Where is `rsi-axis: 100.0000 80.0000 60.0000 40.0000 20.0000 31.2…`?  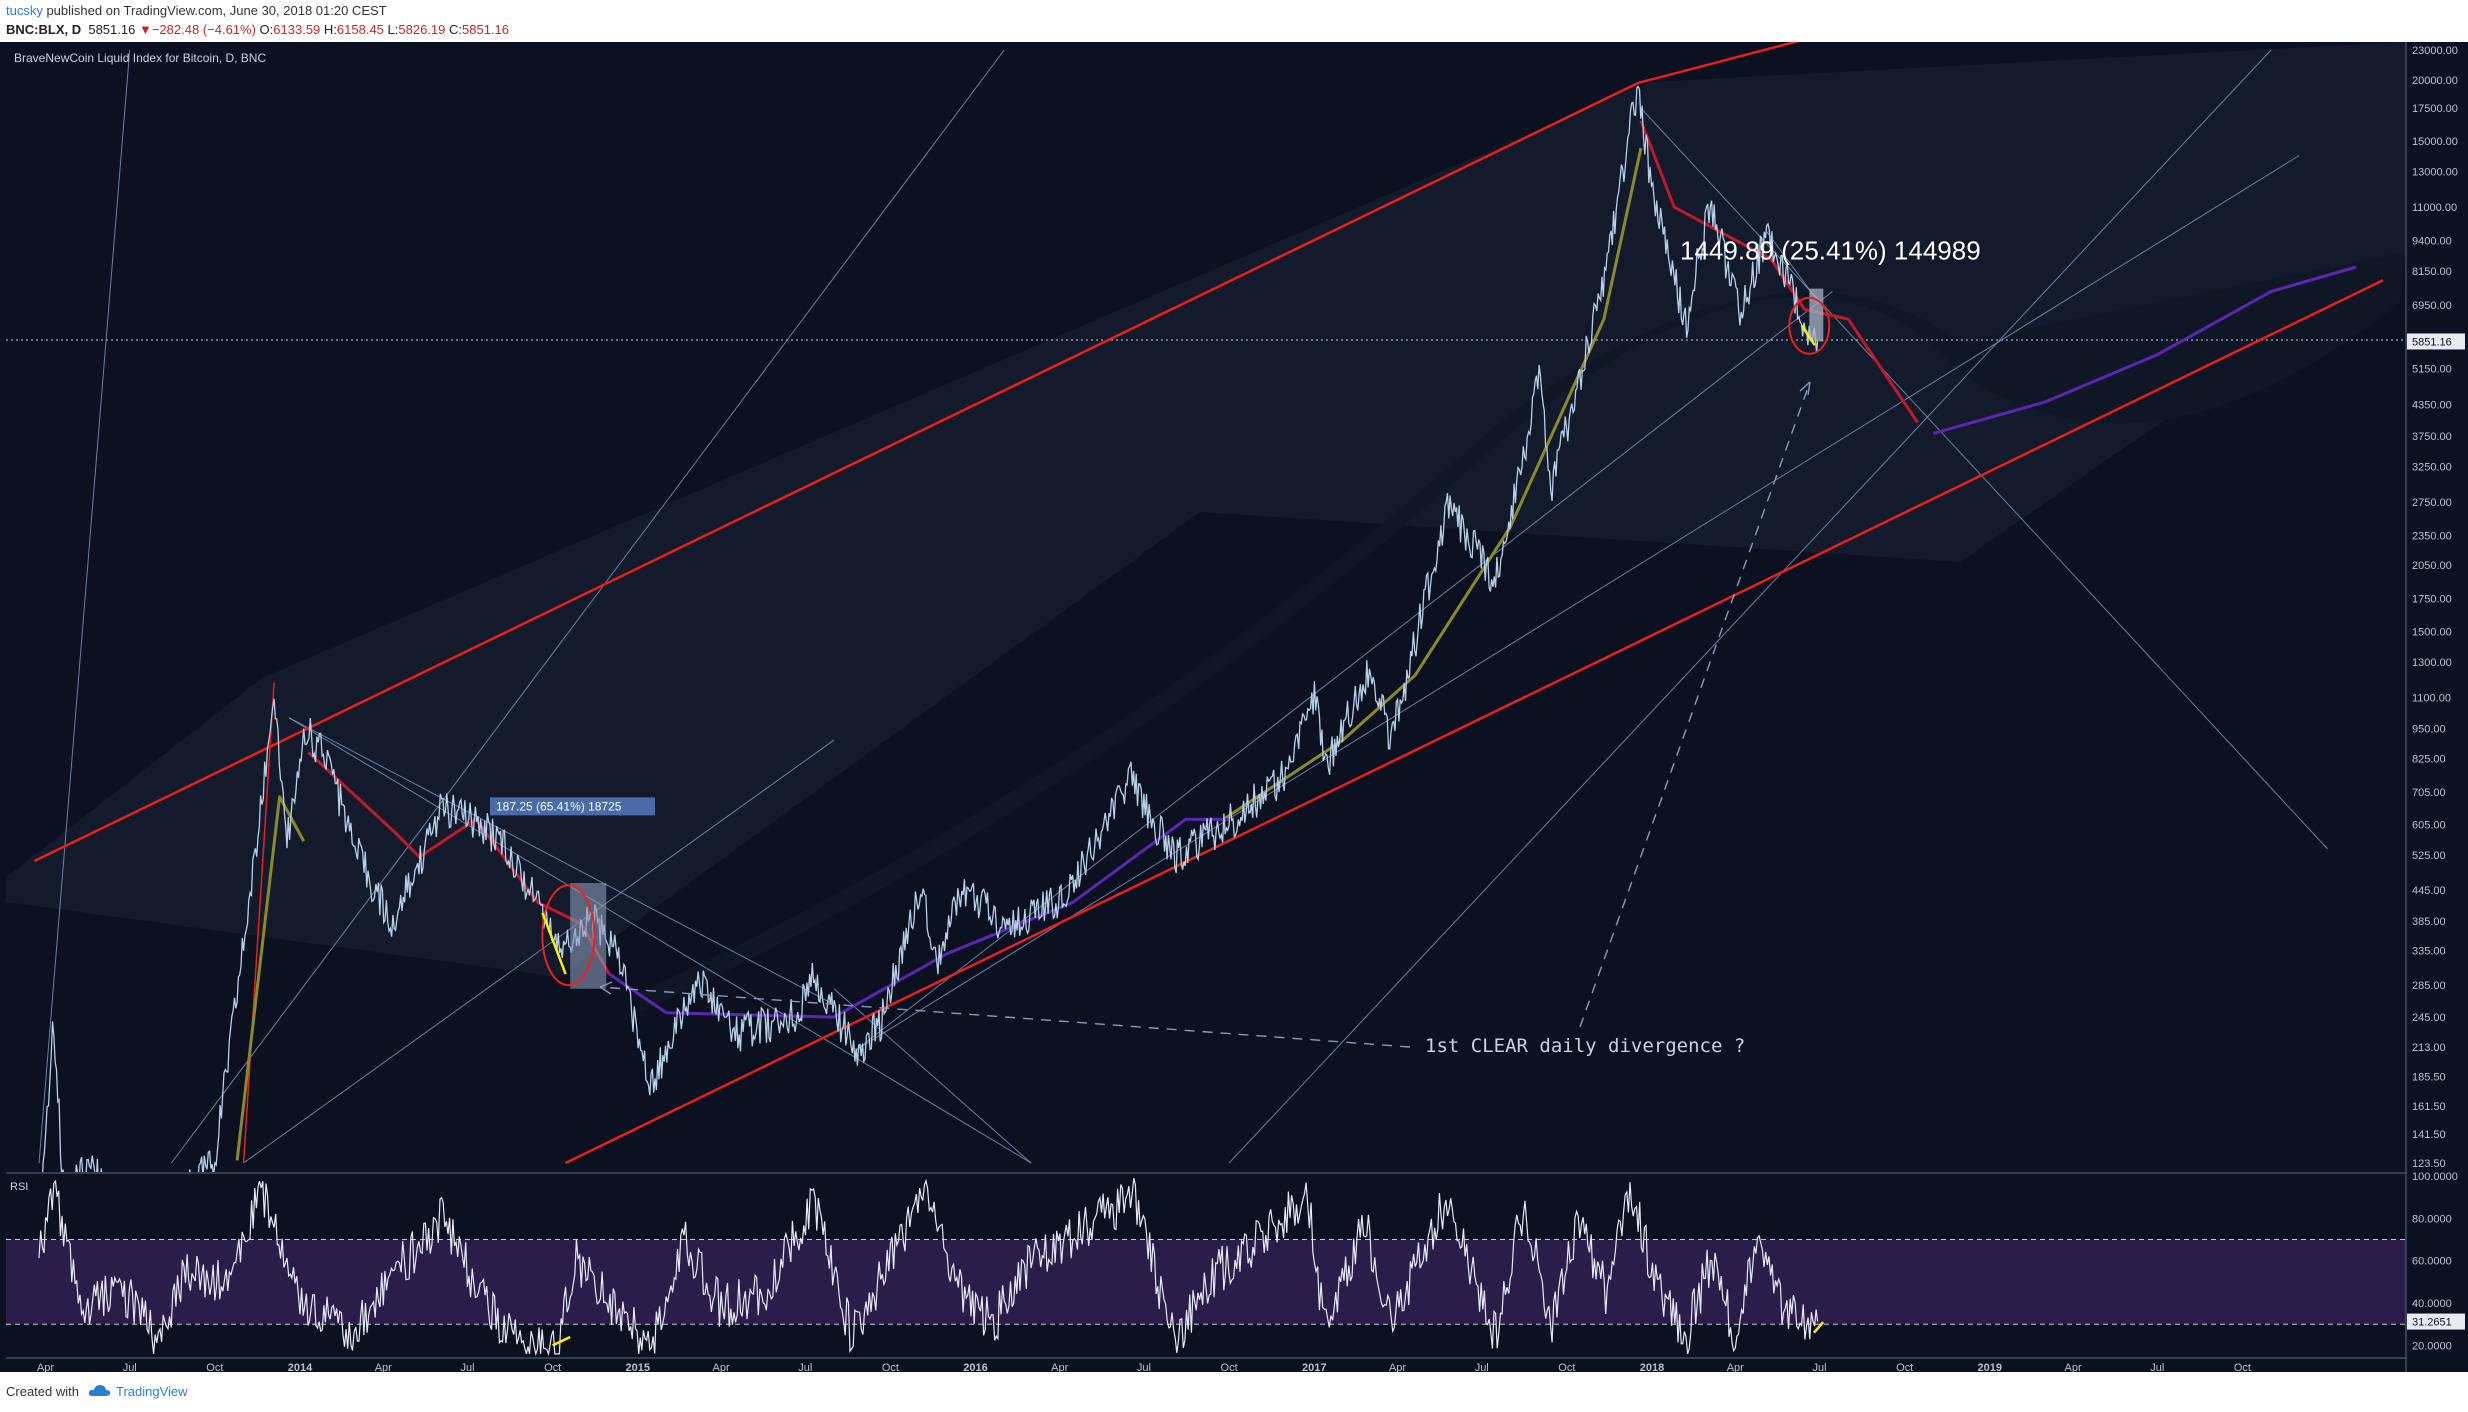
rsi-axis: 100.0000 80.0000 60.0000 40.0000 20.0000 31.2… is located at coordinates (2436, 1261).